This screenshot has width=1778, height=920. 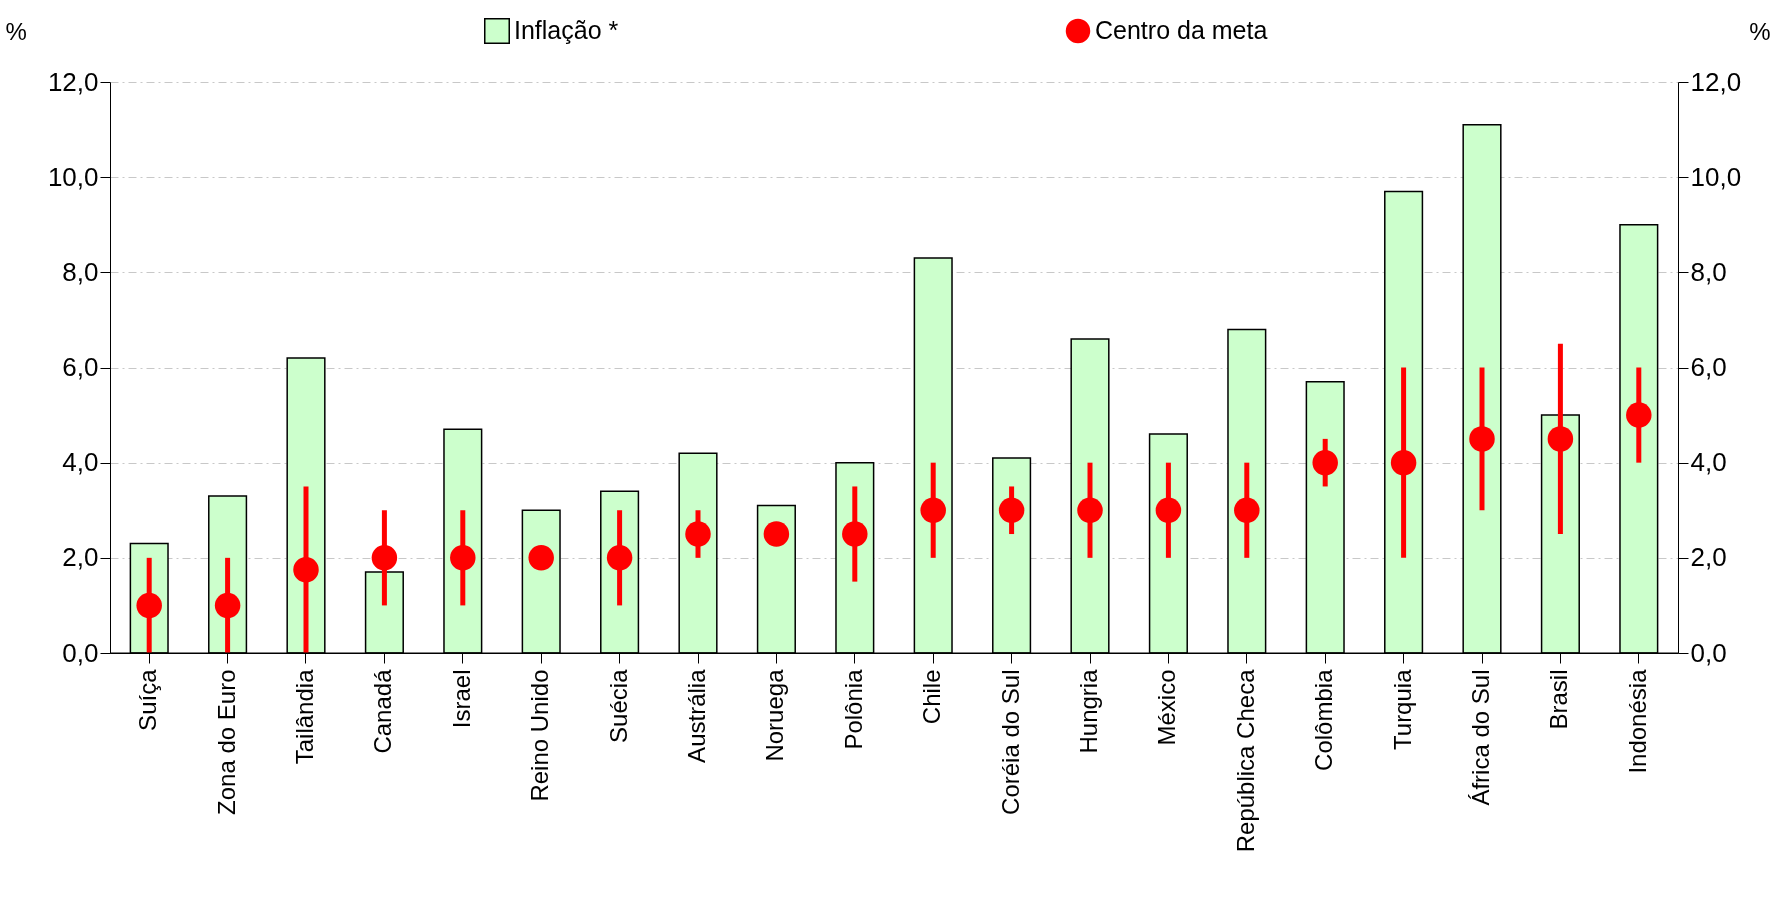 I want to click on x-tick-label: Tailândia, so click(x=304, y=716).